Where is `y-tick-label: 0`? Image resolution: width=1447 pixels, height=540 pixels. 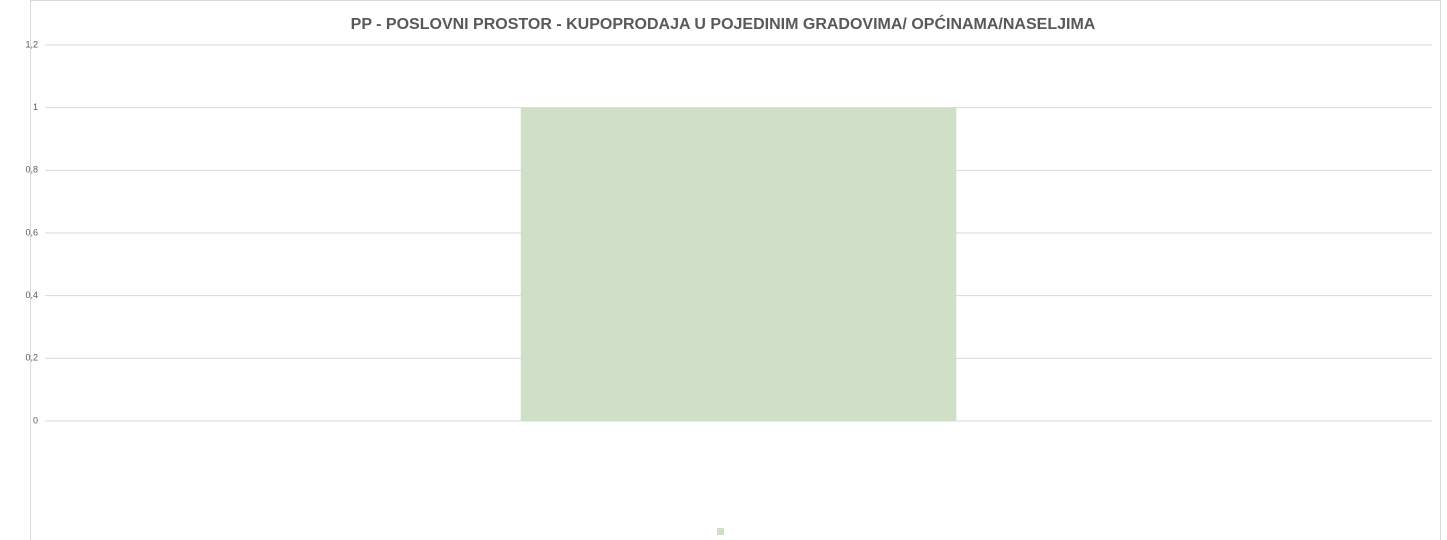
y-tick-label: 0 is located at coordinates (35, 420).